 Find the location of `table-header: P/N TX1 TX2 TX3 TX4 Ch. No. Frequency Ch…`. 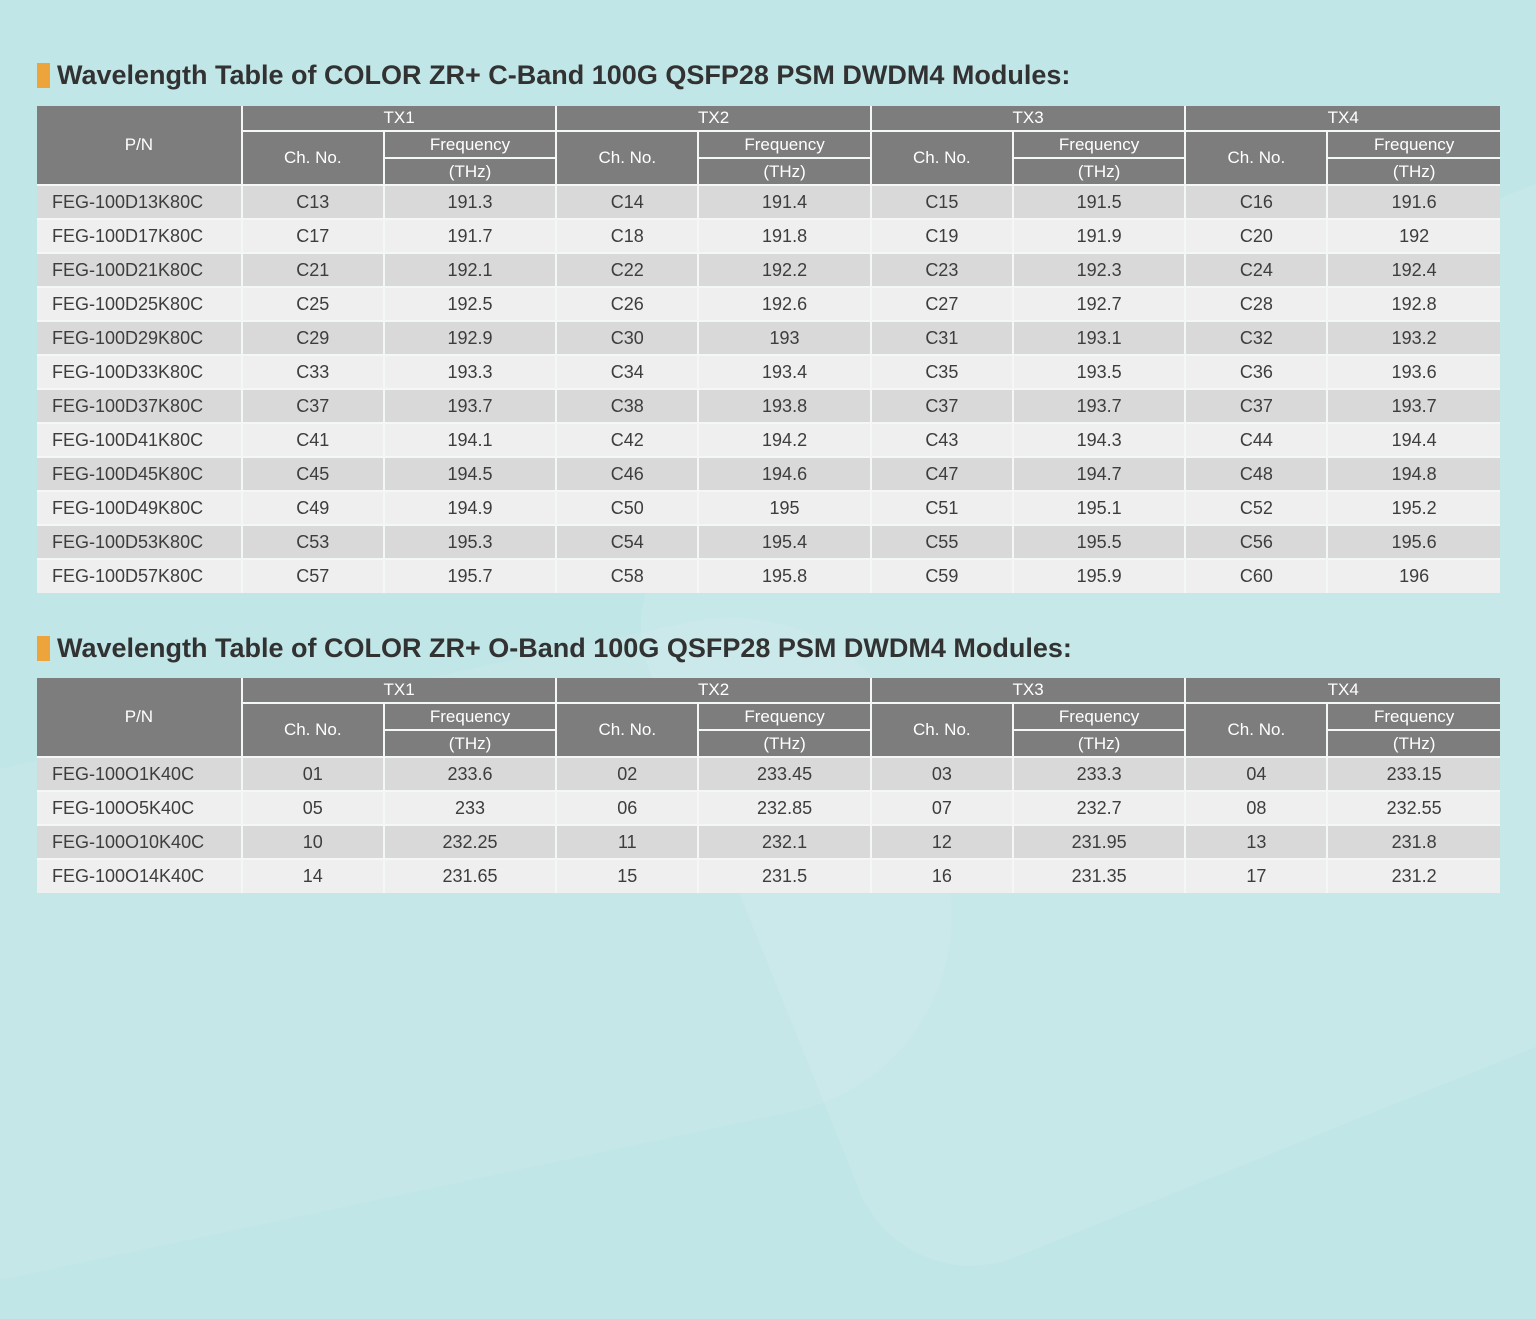

table-header: P/N TX1 TX2 TX3 TX4 Ch. No. Frequency Ch… is located at coordinates (768, 145).